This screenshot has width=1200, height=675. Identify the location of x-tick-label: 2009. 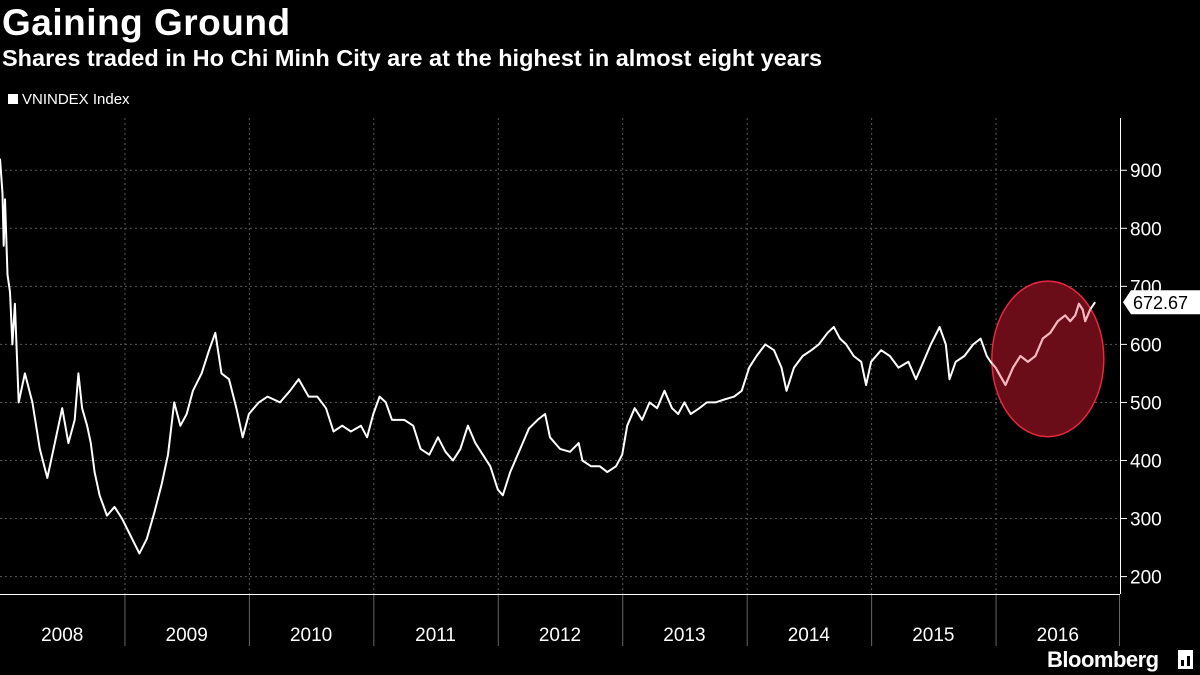
(187, 635).